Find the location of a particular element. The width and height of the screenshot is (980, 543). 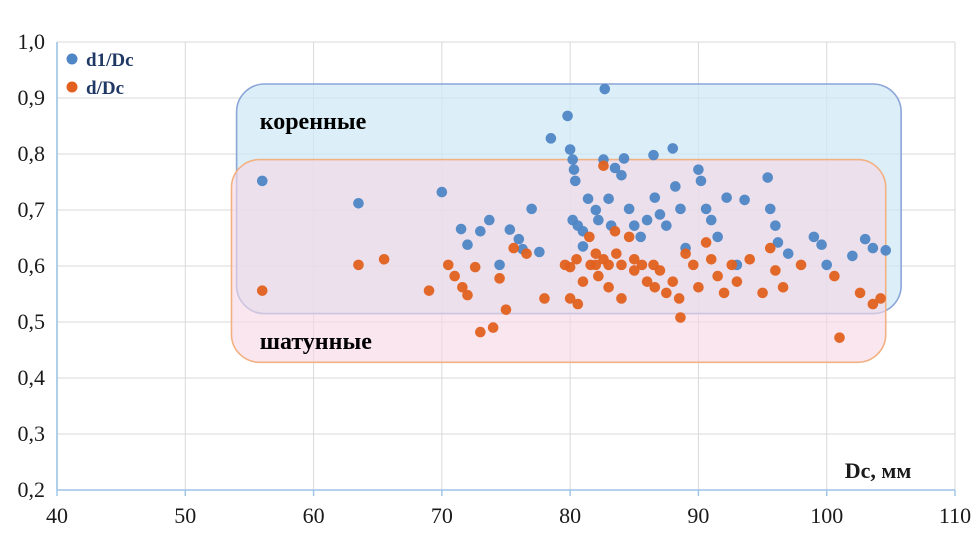

x-tick-label: 60 is located at coordinates (314, 515).